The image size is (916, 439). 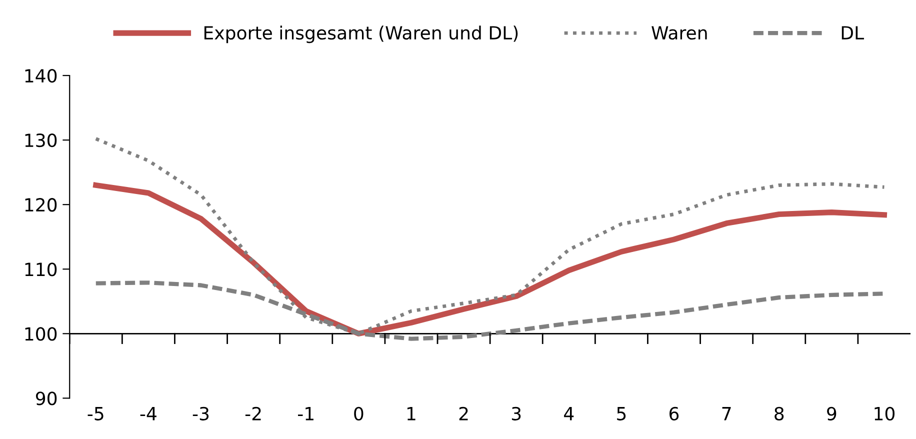 I want to click on legend-label: Waren, so click(x=679, y=33).